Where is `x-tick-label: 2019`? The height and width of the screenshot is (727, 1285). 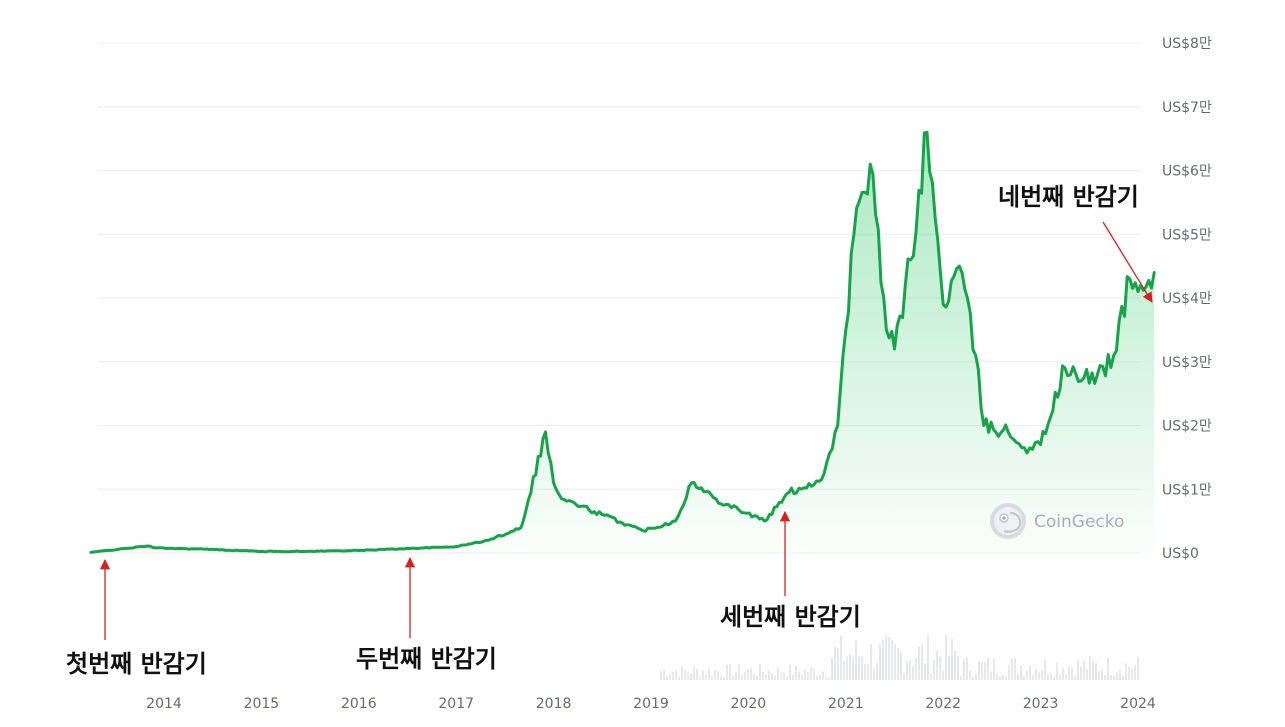
x-tick-label: 2019 is located at coordinates (651, 704).